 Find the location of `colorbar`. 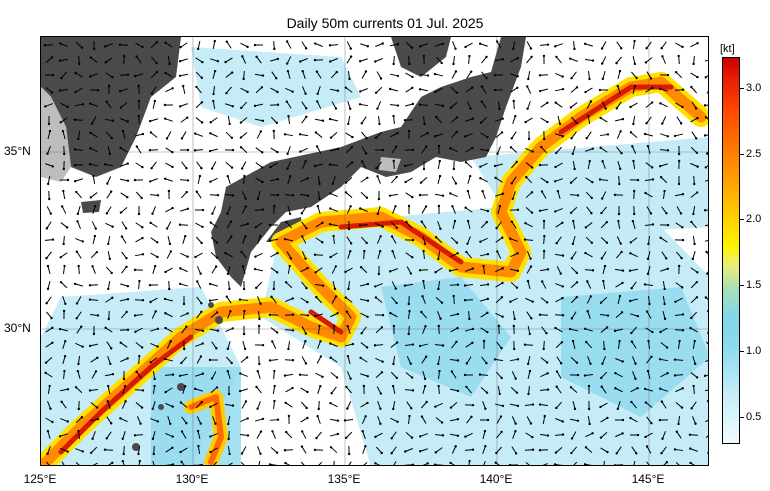

colorbar is located at coordinates (731, 250).